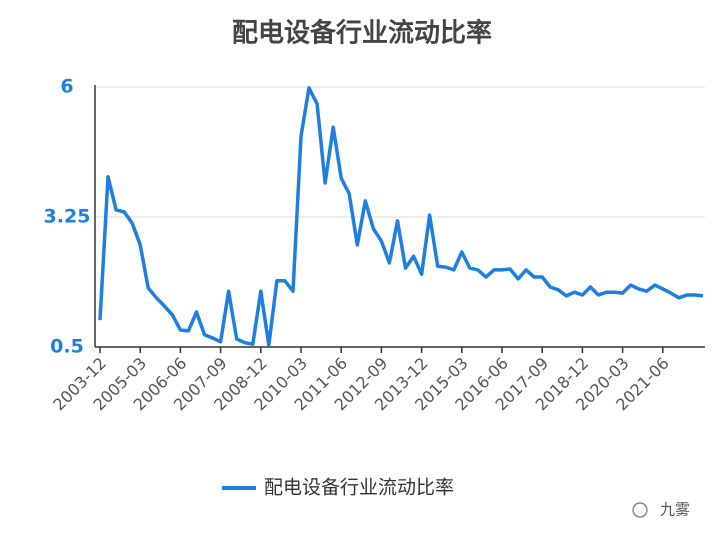 The height and width of the screenshot is (540, 724). I want to click on chart-title: 配电设备行业流动比率, so click(362, 33).